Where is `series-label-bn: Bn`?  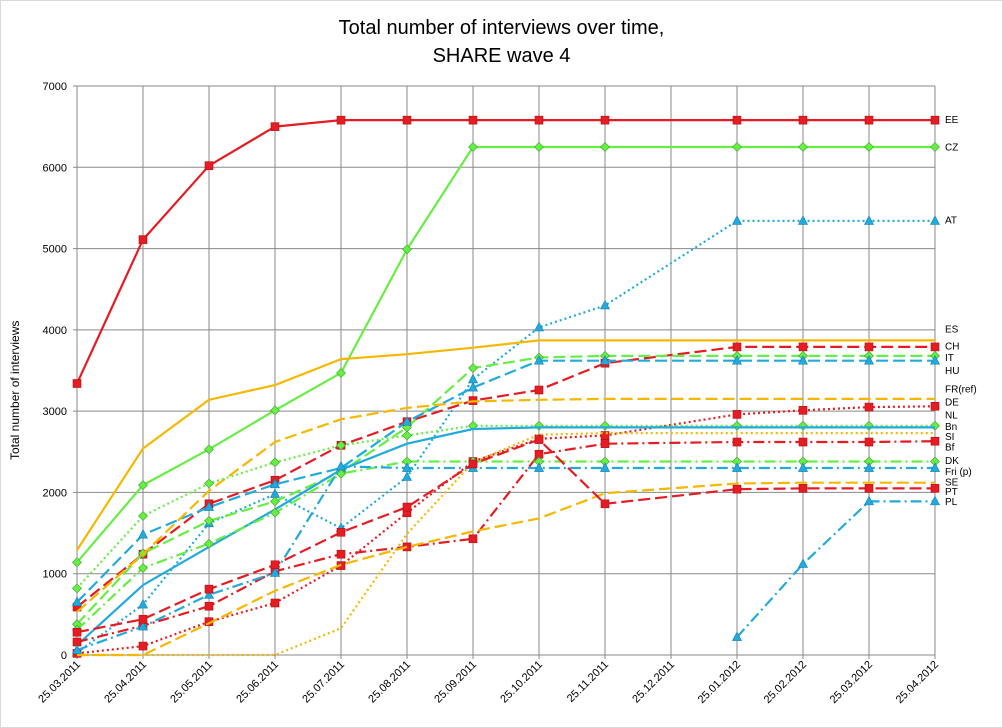
series-label-bn: Bn is located at coordinates (951, 427).